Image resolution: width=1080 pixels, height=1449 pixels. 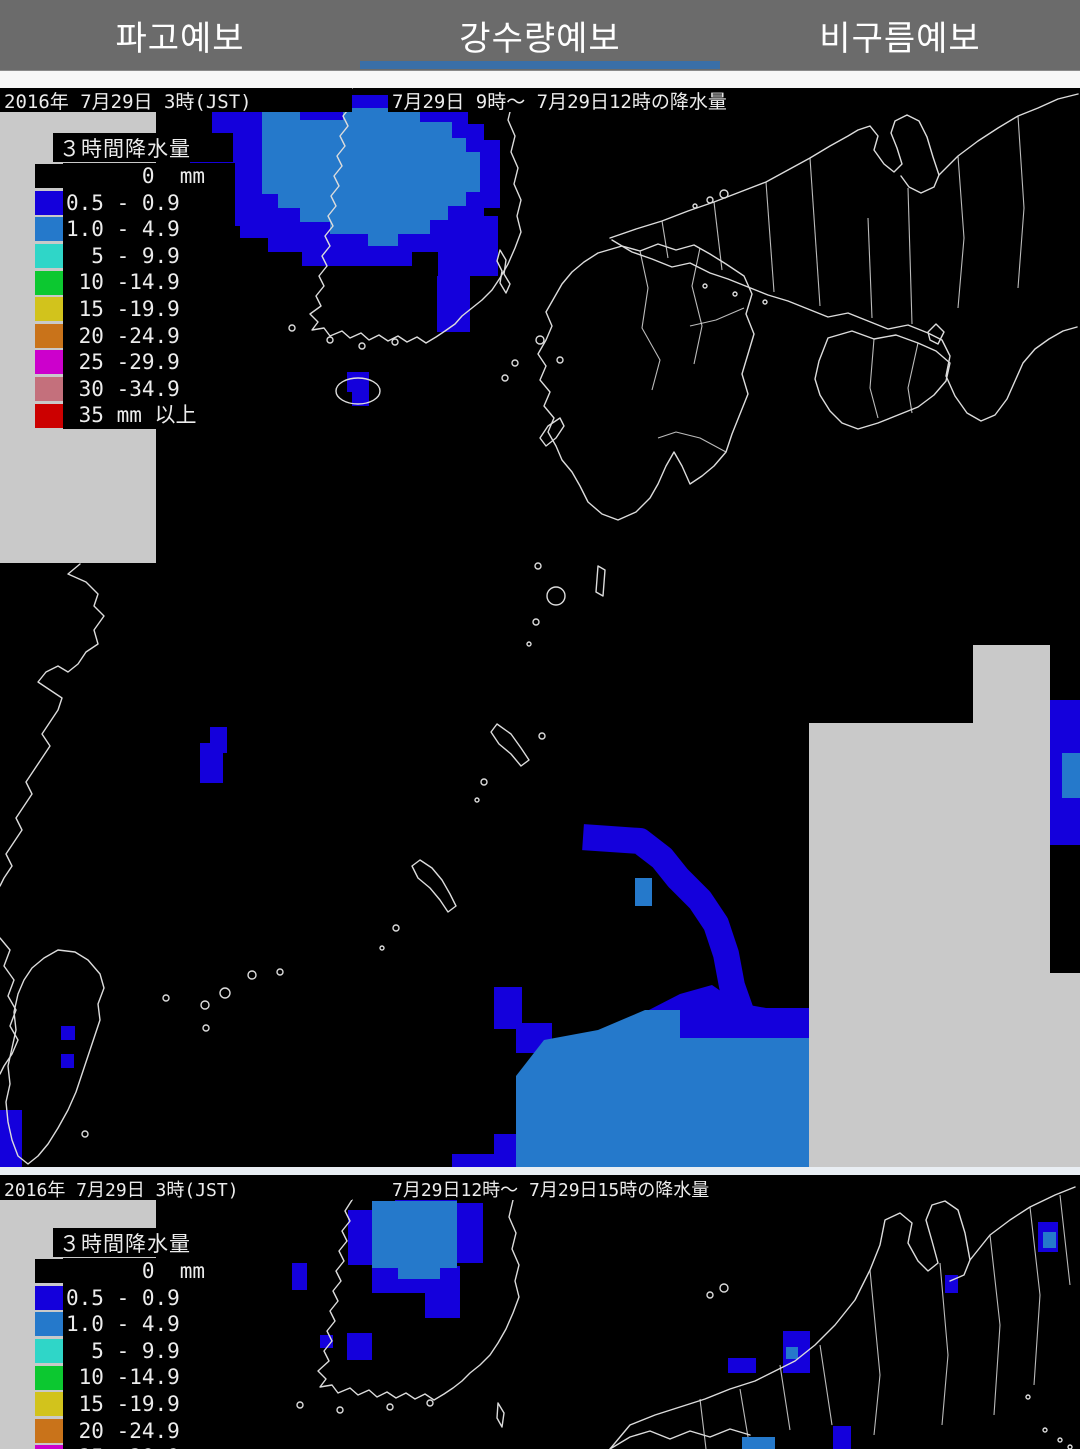 I want to click on shikoku-coastline, so click(x=882, y=380).